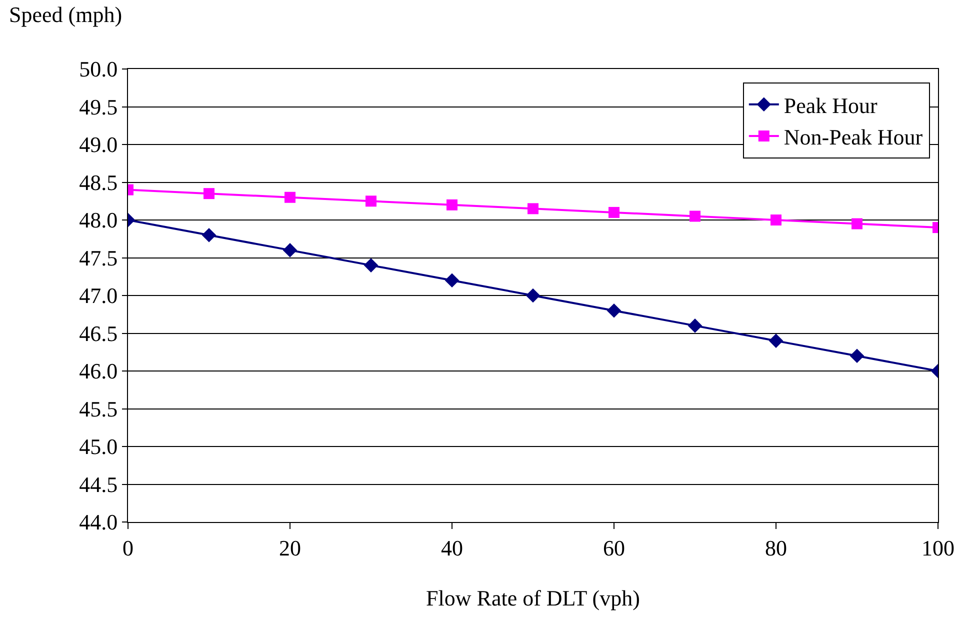 Image resolution: width=967 pixels, height=643 pixels. Describe the element at coordinates (854, 137) in the screenshot. I see `legend-label: Non-Peak Hour` at that location.